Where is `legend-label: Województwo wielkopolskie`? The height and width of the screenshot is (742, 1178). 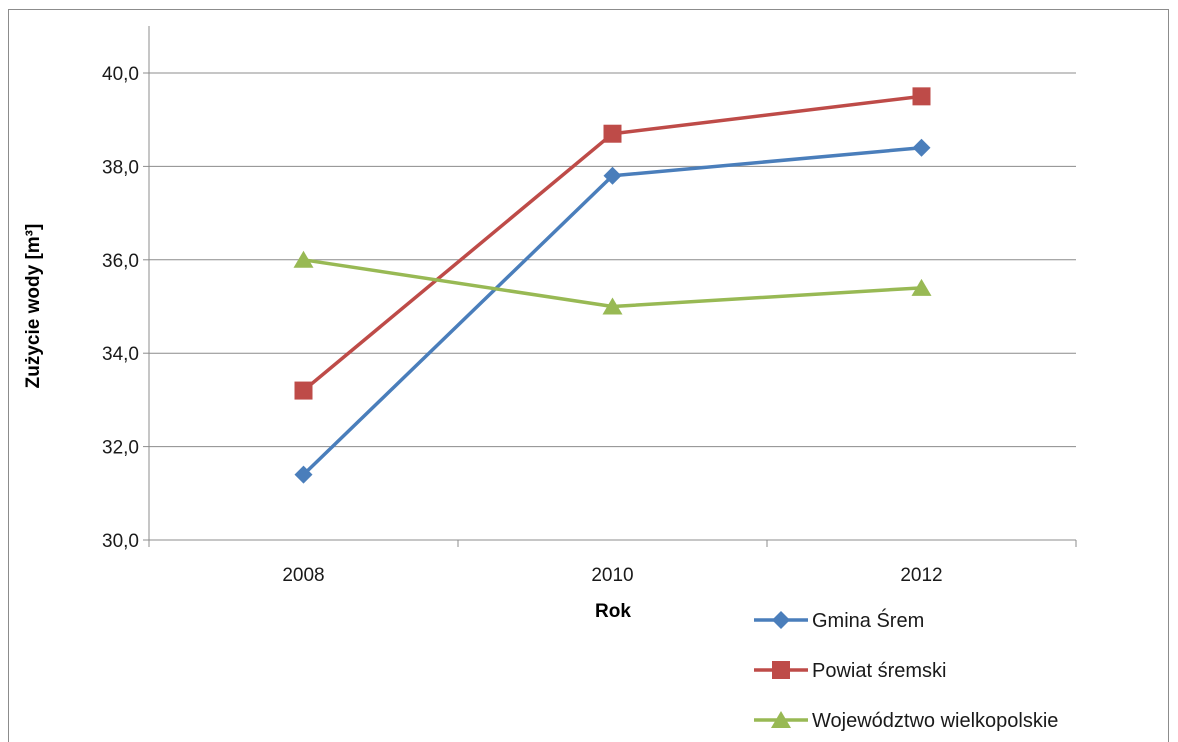
legend-label: Województwo wielkopolskie is located at coordinates (935, 721).